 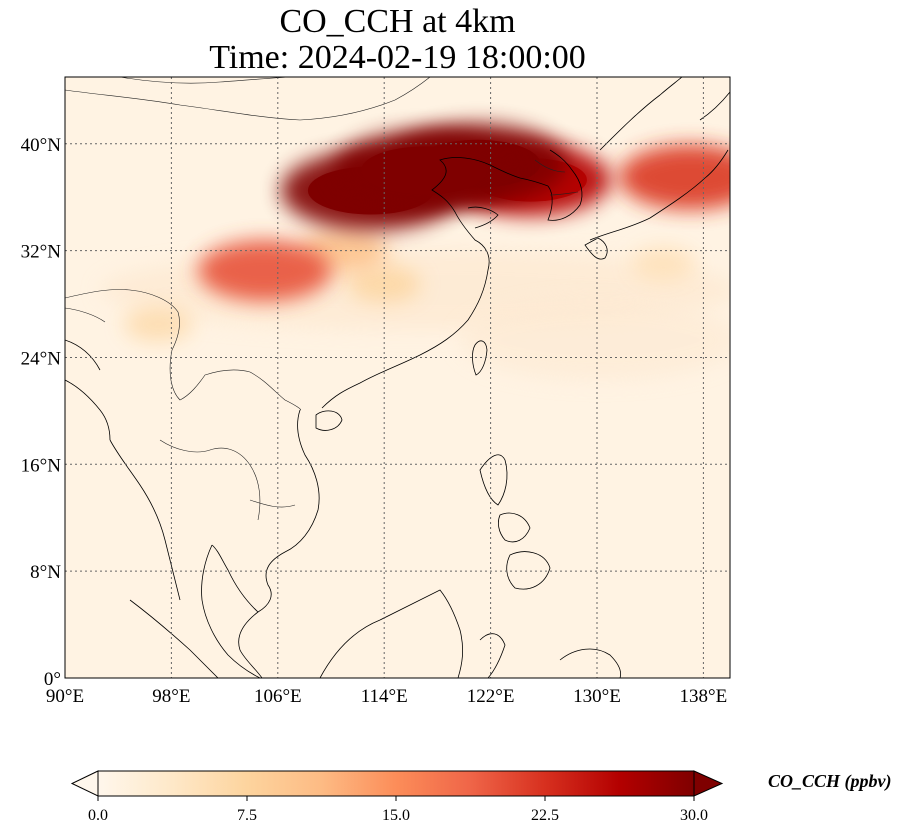 I want to click on coast-kyushu, so click(x=596, y=248).